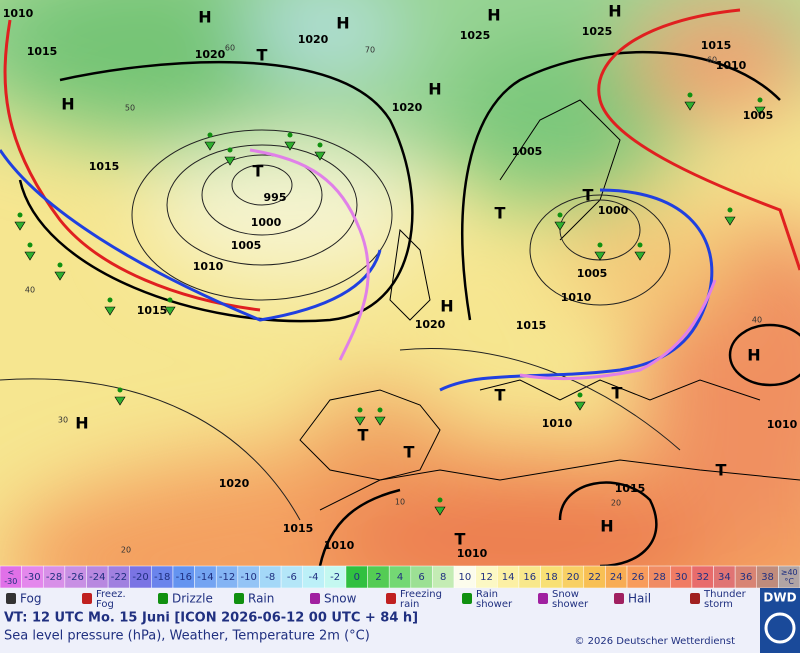 Image resolution: width=800 pixels, height=653 pixels. What do you see at coordinates (443, 577) in the screenshot?
I see `scale-label: 8` at bounding box center [443, 577].